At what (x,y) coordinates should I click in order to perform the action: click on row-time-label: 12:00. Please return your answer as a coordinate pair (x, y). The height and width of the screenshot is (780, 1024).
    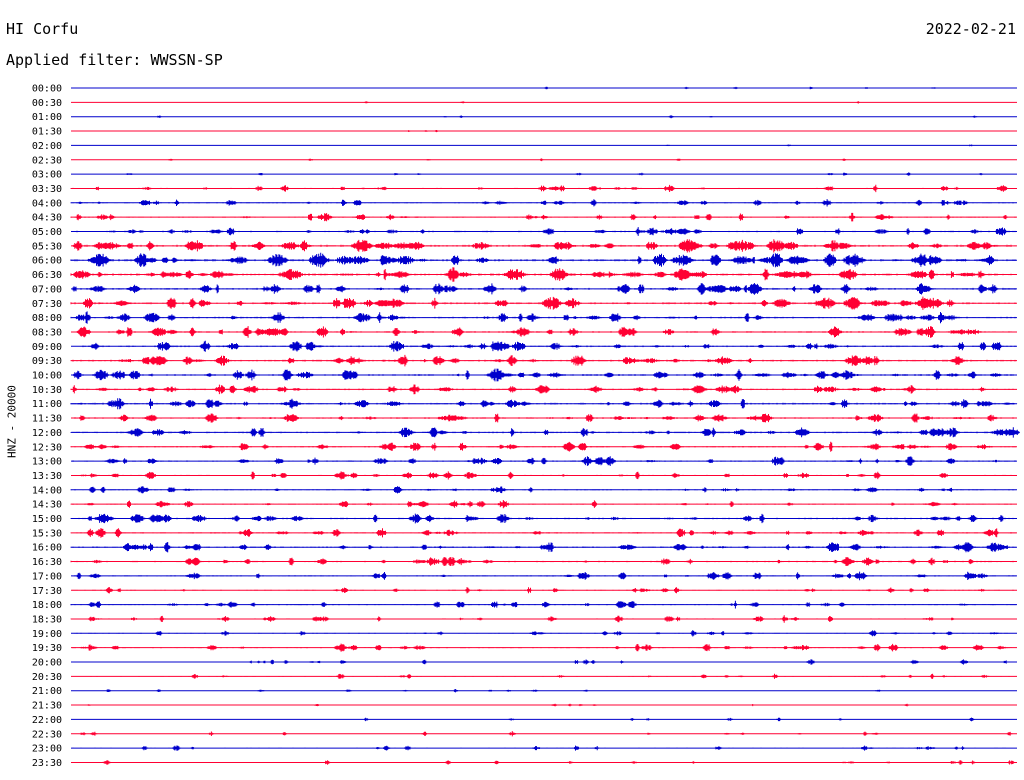
    Looking at the image, I should click on (47, 433).